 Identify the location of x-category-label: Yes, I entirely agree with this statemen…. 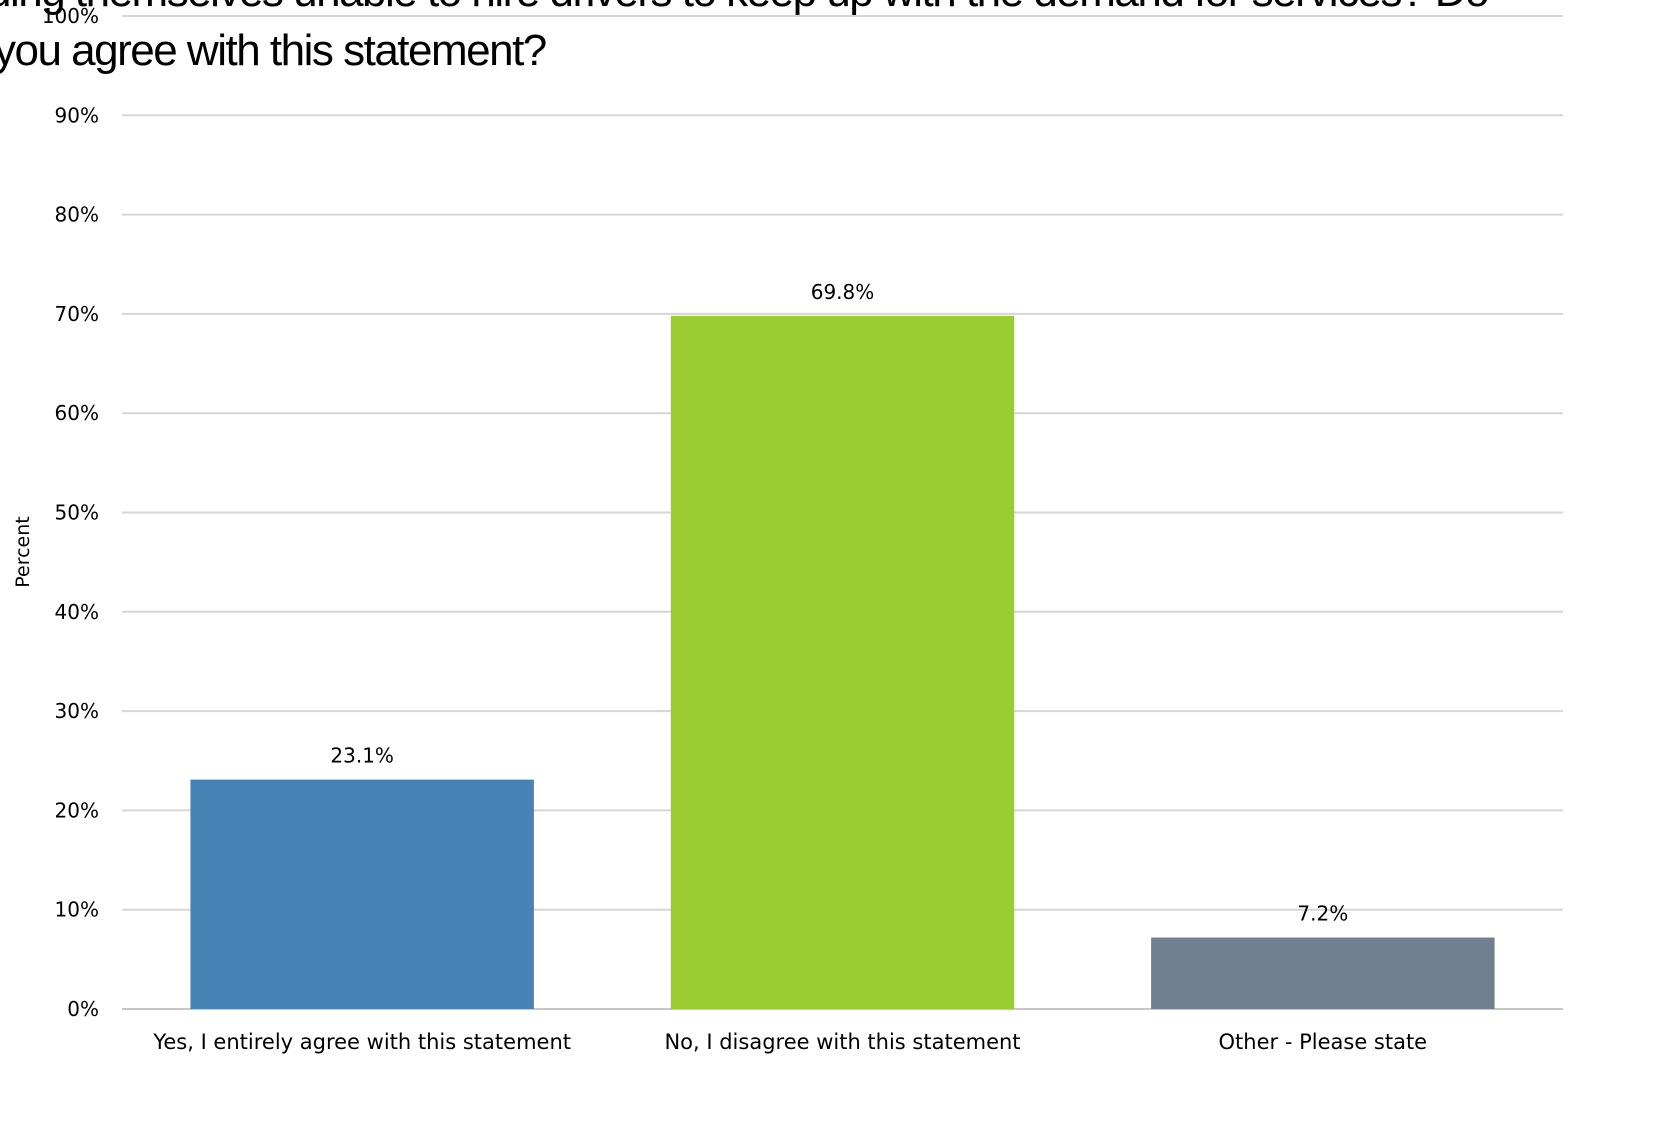
(361, 1042).